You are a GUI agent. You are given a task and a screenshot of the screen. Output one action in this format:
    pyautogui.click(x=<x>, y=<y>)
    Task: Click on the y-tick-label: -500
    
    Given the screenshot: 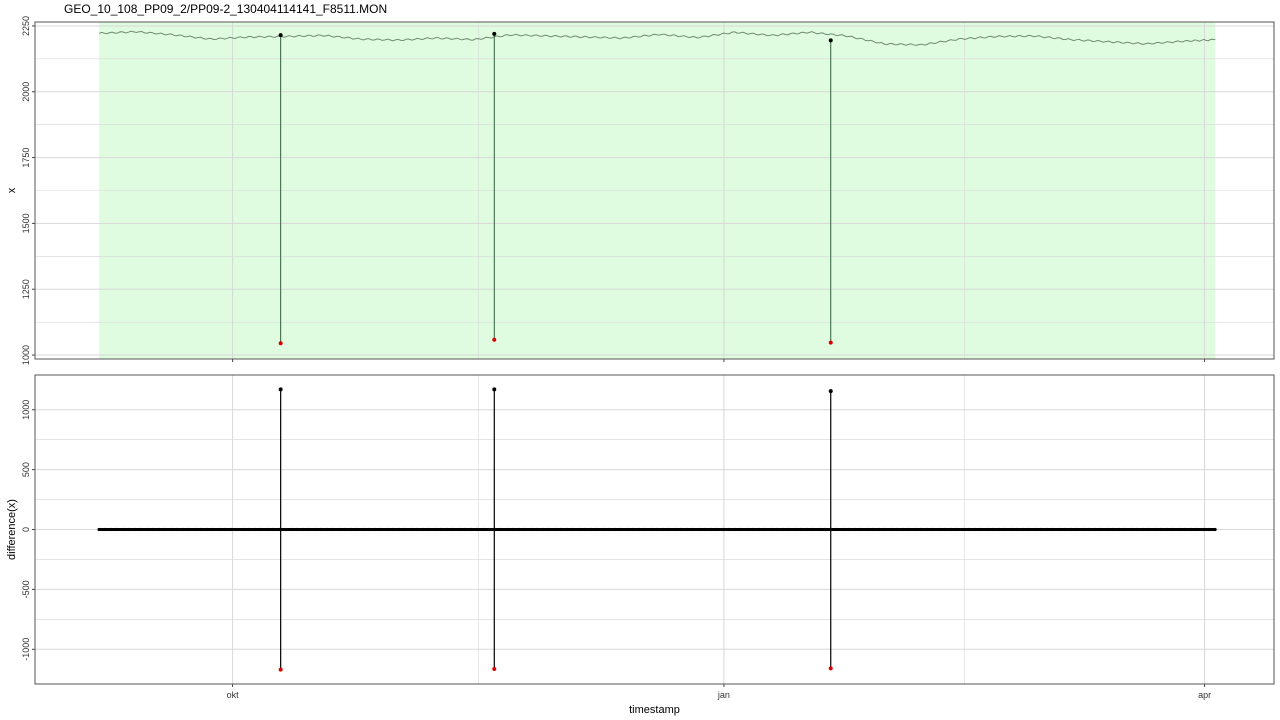 What is the action you would take?
    pyautogui.click(x=26, y=589)
    